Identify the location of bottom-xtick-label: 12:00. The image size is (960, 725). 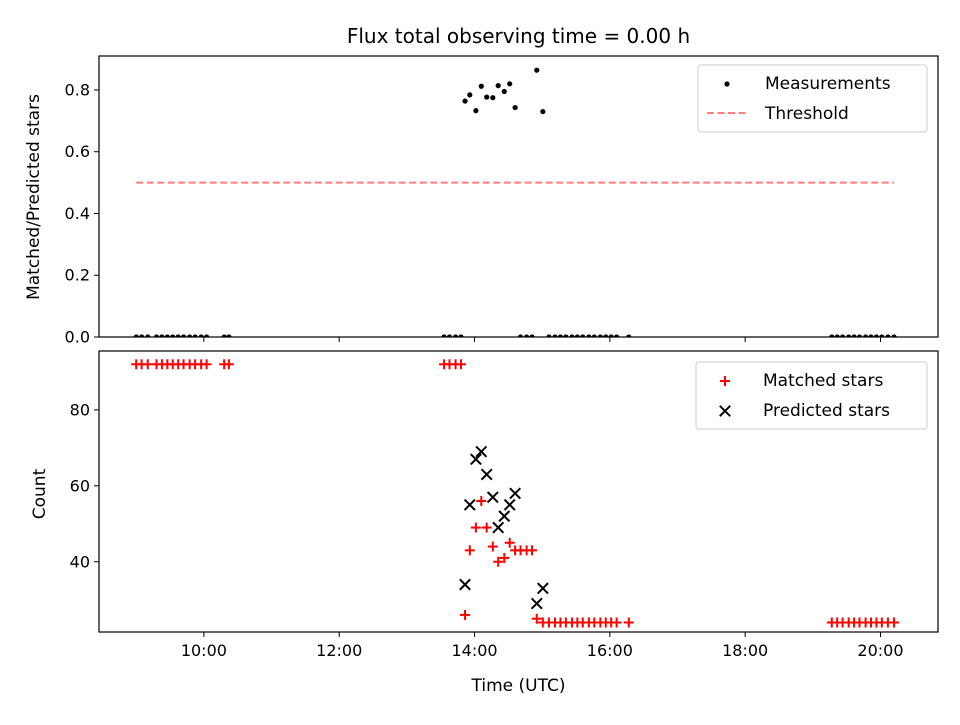
(339, 650).